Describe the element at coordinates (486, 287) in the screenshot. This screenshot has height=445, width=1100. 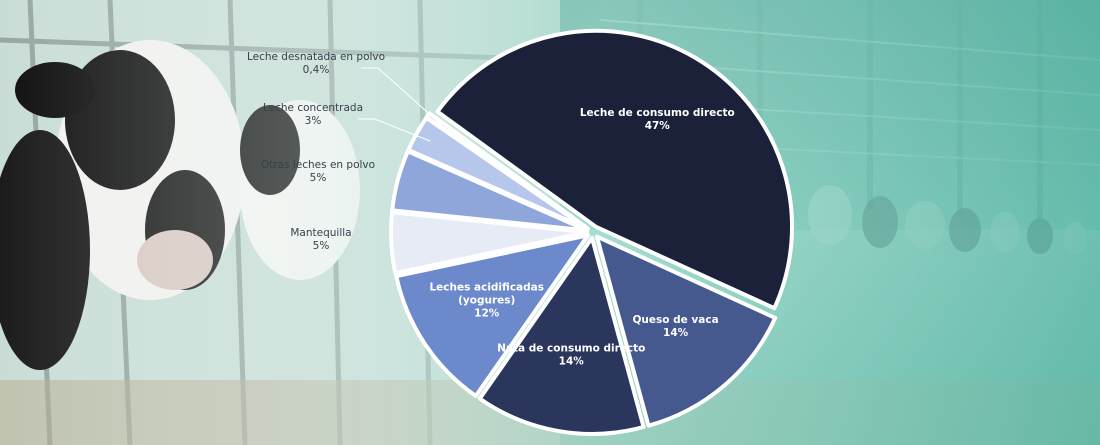
I see `slice-label-text: Leches acidificadas` at that location.